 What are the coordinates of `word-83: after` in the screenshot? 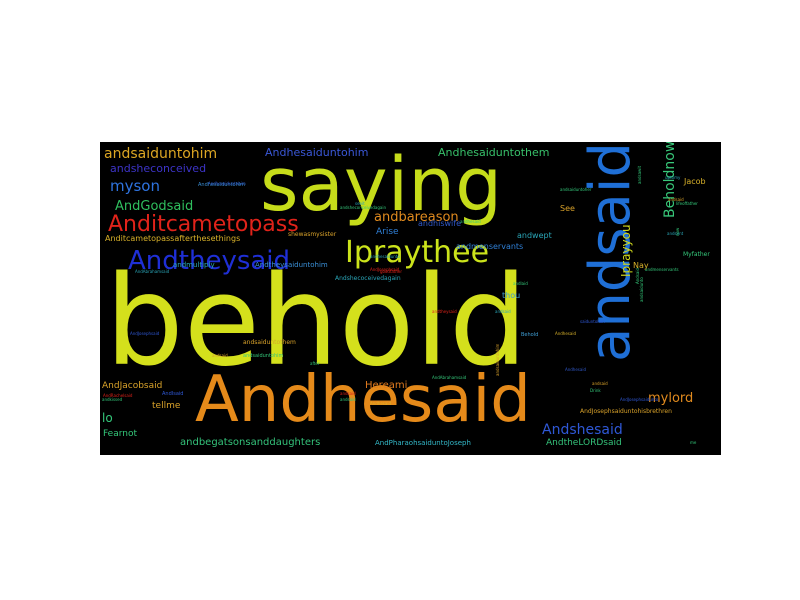 It's located at (315, 363).